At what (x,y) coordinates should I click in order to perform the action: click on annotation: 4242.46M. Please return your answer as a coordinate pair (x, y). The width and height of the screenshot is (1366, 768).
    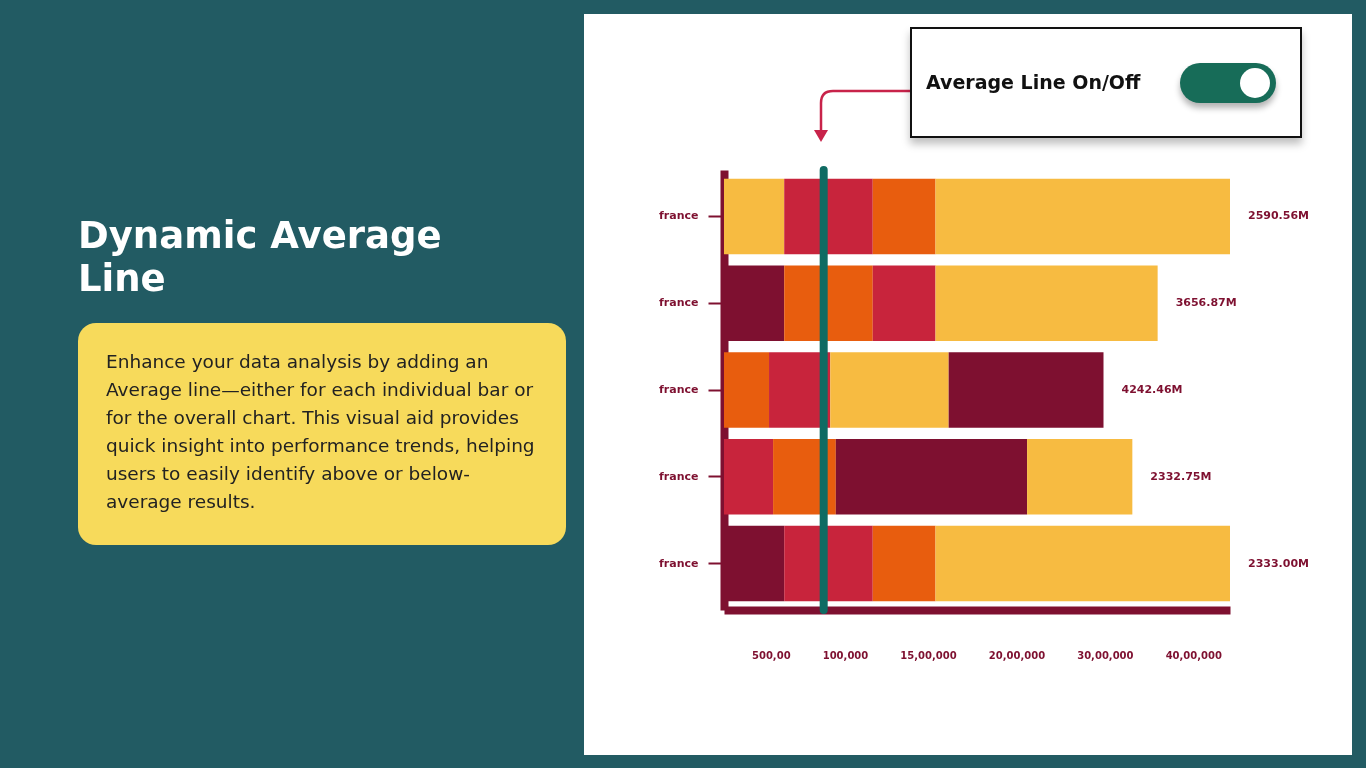
    Looking at the image, I should click on (1152, 389).